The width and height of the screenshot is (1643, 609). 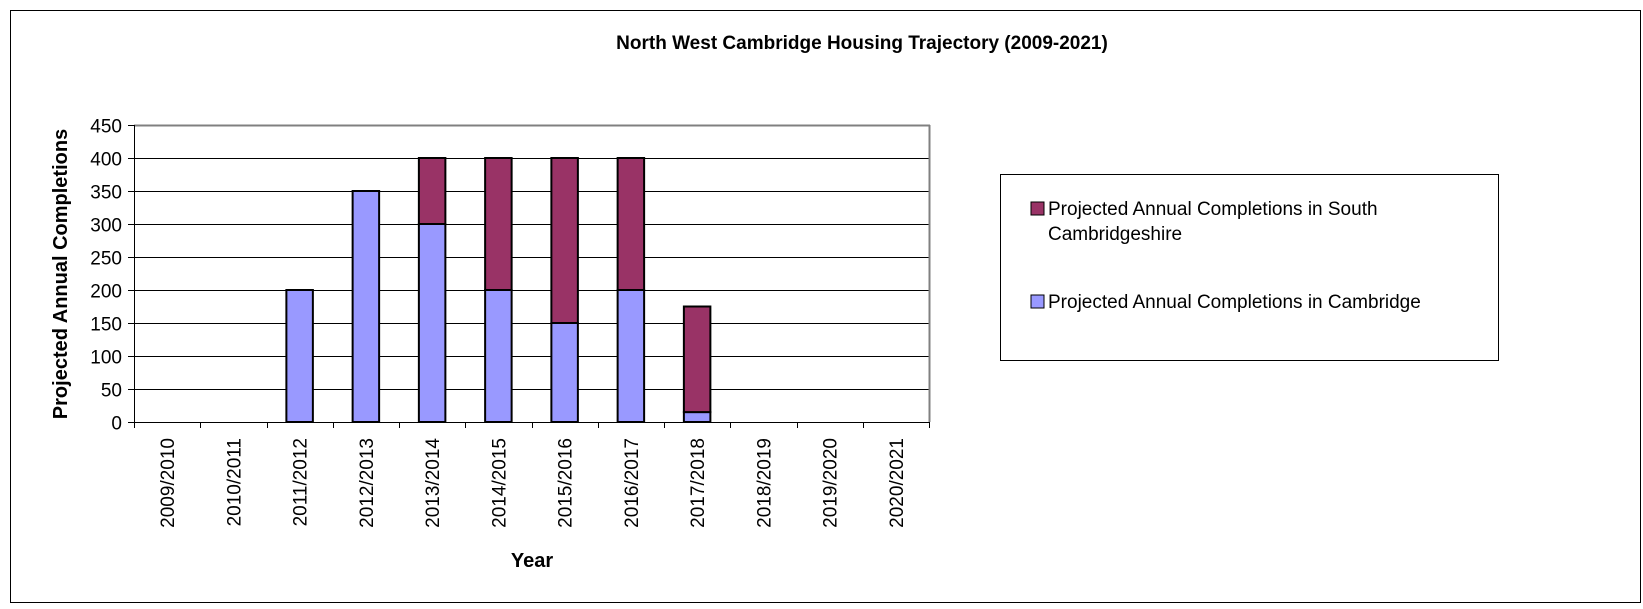 What do you see at coordinates (498, 356) in the screenshot?
I see `bar-cambridge-2014-2015` at bounding box center [498, 356].